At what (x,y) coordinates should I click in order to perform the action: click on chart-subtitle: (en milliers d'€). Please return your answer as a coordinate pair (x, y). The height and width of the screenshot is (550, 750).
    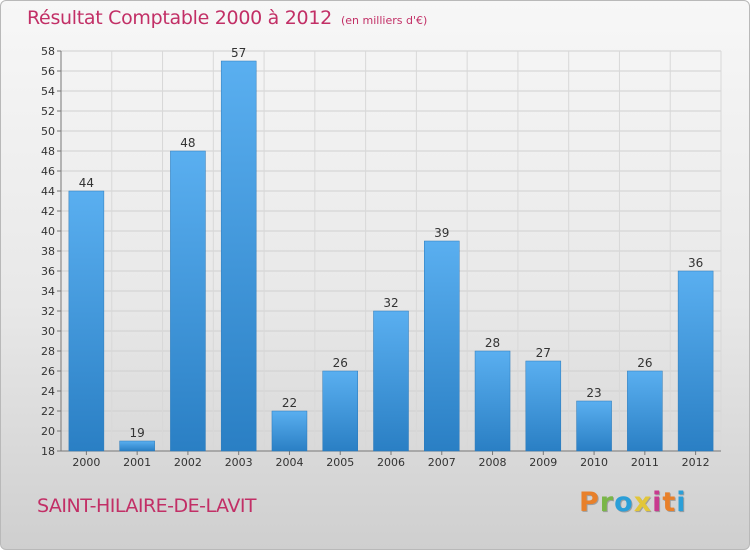
    Looking at the image, I should click on (384, 20).